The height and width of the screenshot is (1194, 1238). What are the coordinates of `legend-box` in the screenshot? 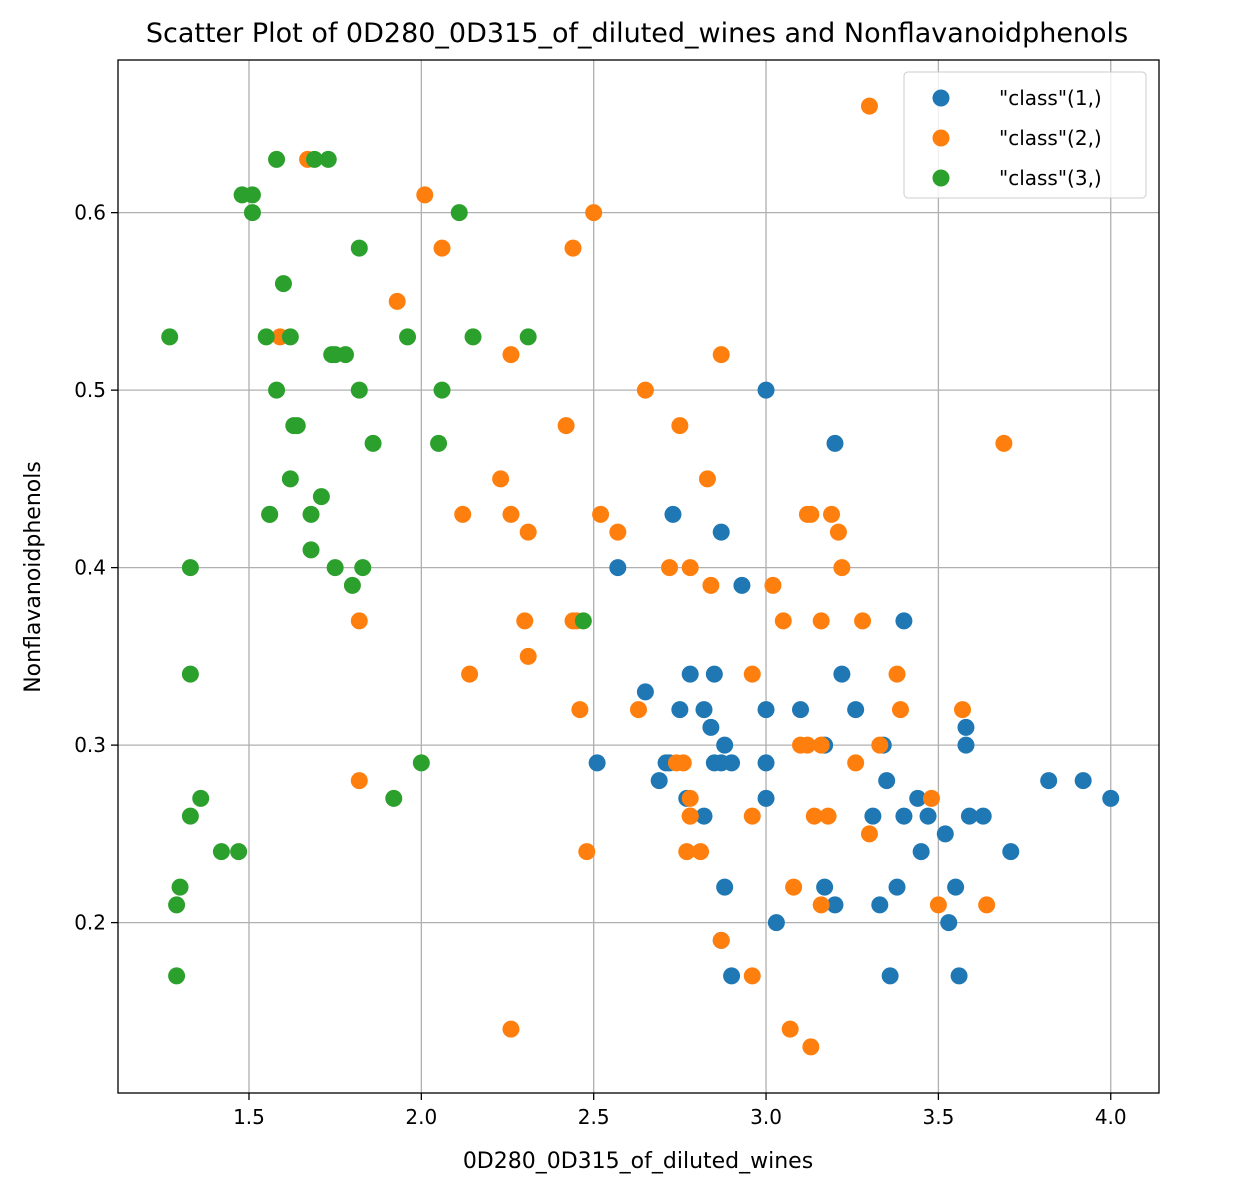 It's located at (1025, 135).